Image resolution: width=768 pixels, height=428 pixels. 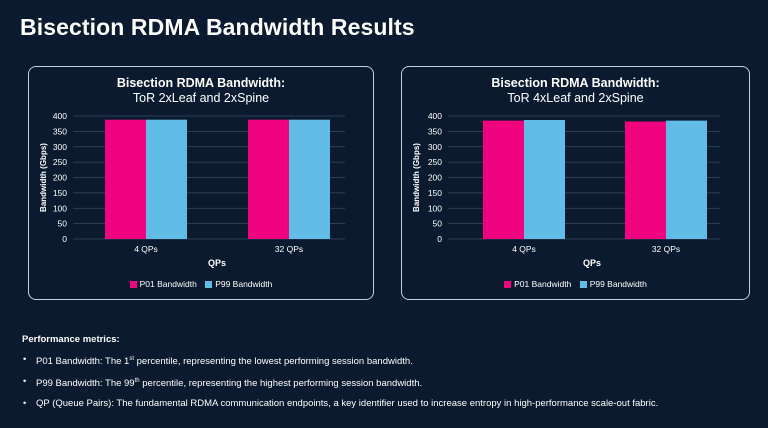 I want to click on metric-p99-sup: th, so click(x=137, y=381).